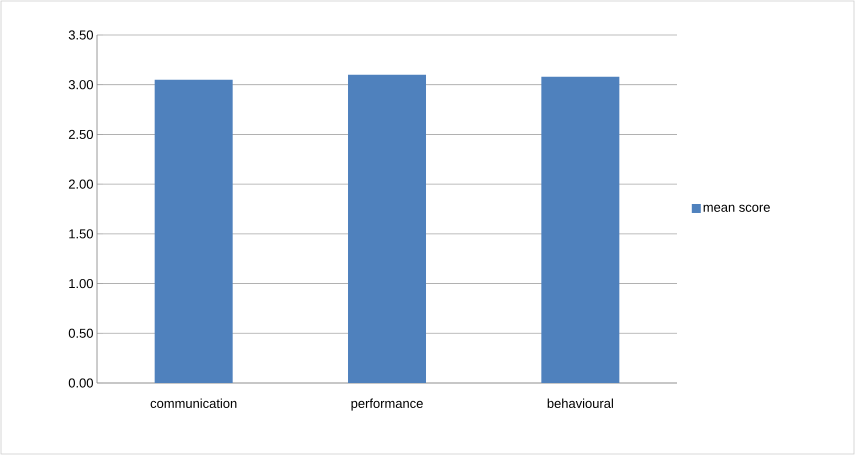 This screenshot has height=455, width=855. I want to click on x-tick-label: behavioural, so click(580, 403).